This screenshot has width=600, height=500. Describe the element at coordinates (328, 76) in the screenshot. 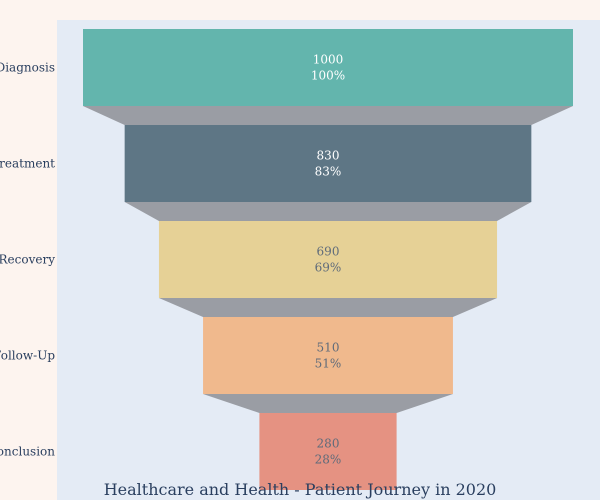

I see `percent-label: 100%` at that location.